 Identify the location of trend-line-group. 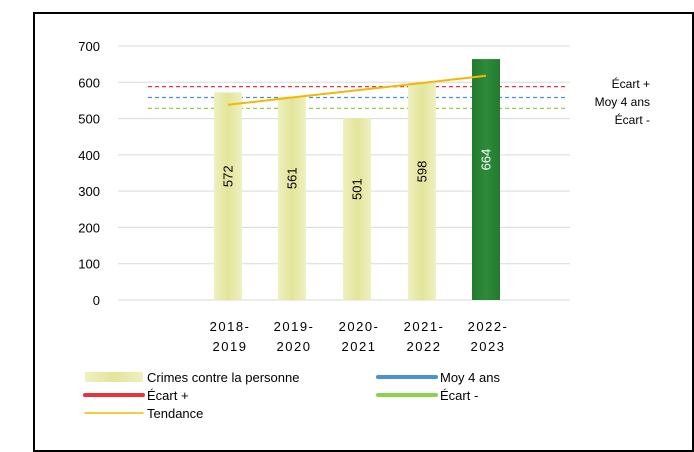
(357, 90).